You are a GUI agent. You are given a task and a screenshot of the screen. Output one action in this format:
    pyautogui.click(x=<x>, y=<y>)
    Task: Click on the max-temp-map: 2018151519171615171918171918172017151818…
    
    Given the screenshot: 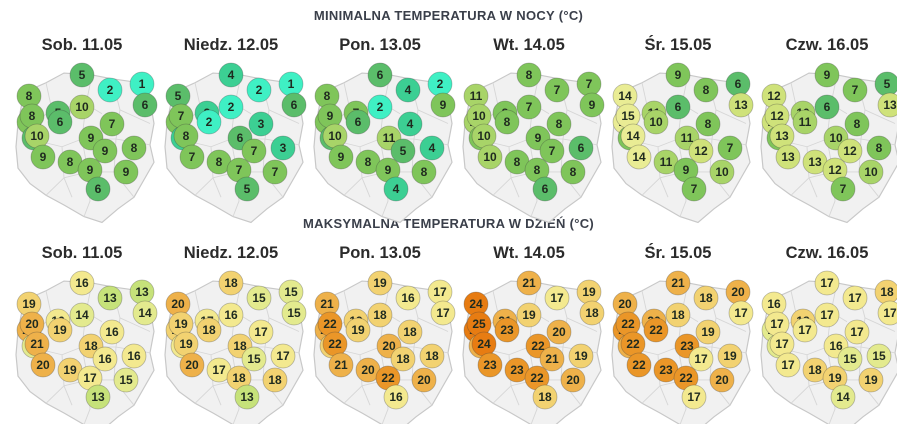 What is the action you would take?
    pyautogui.click(x=235, y=347)
    